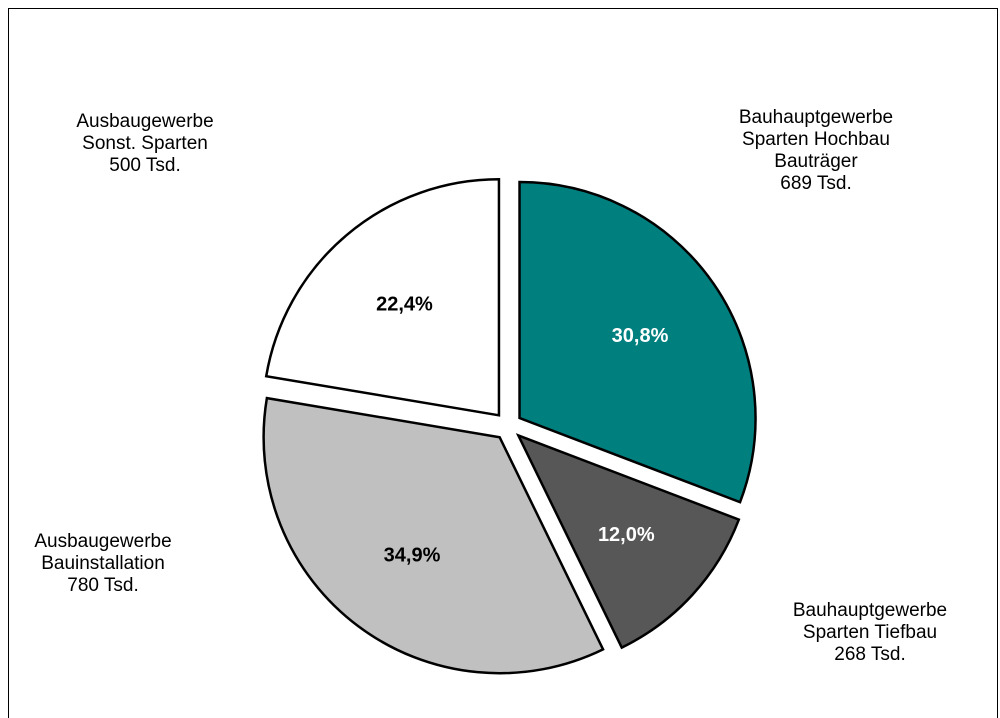  Describe the element at coordinates (103, 585) in the screenshot. I see `label-bauinstallation-line-3: 780 Tsd.` at that location.